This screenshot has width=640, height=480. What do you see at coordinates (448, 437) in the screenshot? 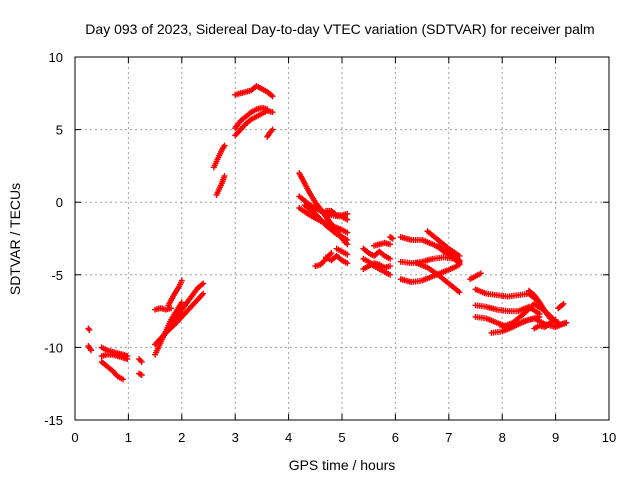
I see `x-tick-label: 7` at bounding box center [448, 437].